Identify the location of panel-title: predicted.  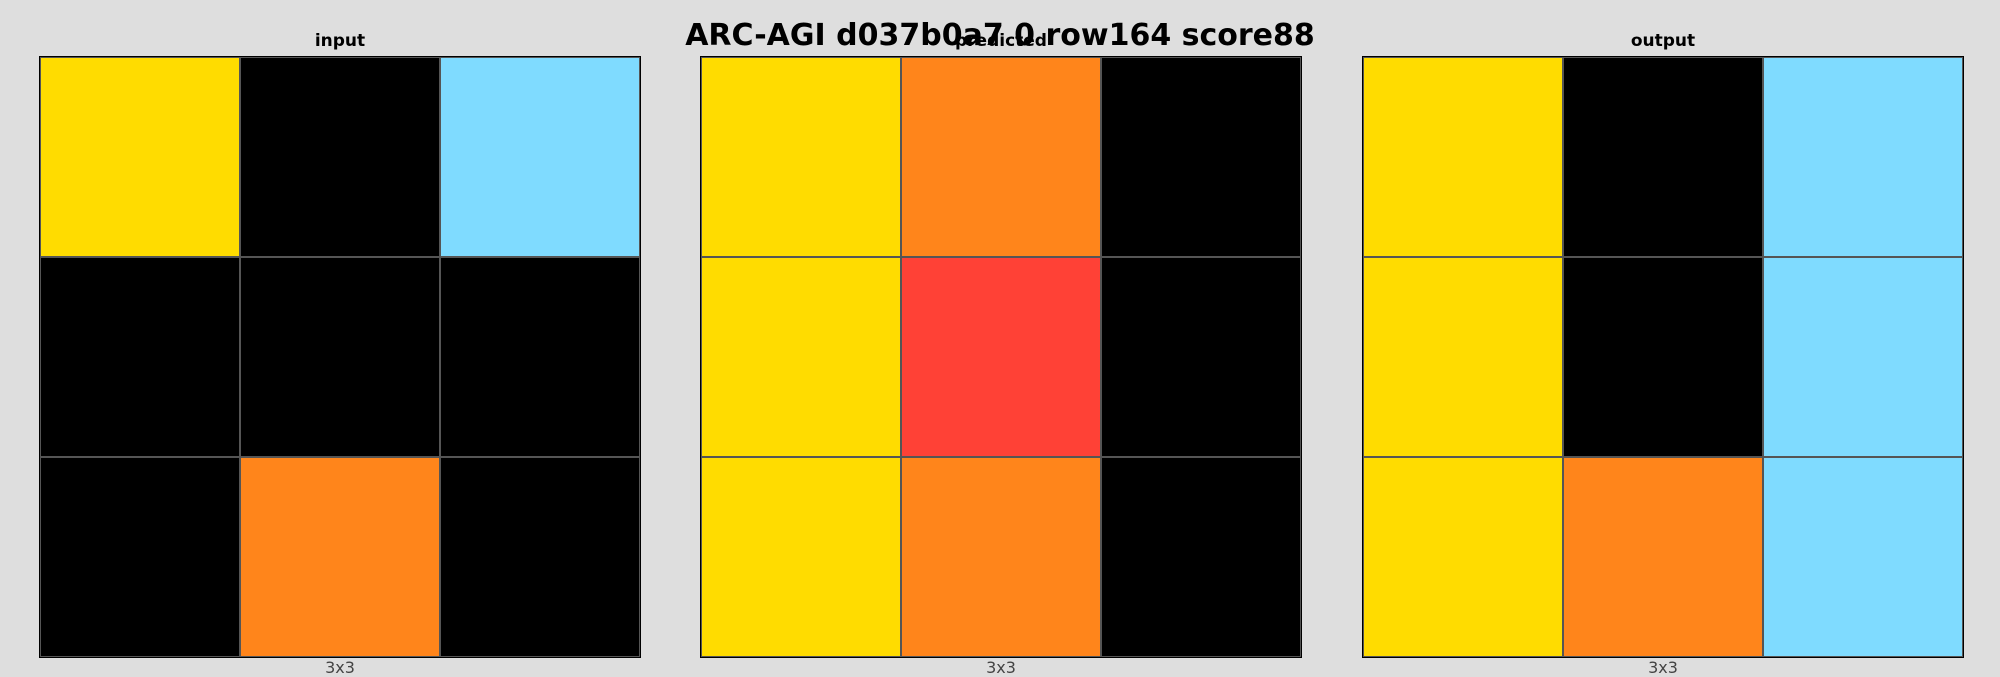
(1001, 41).